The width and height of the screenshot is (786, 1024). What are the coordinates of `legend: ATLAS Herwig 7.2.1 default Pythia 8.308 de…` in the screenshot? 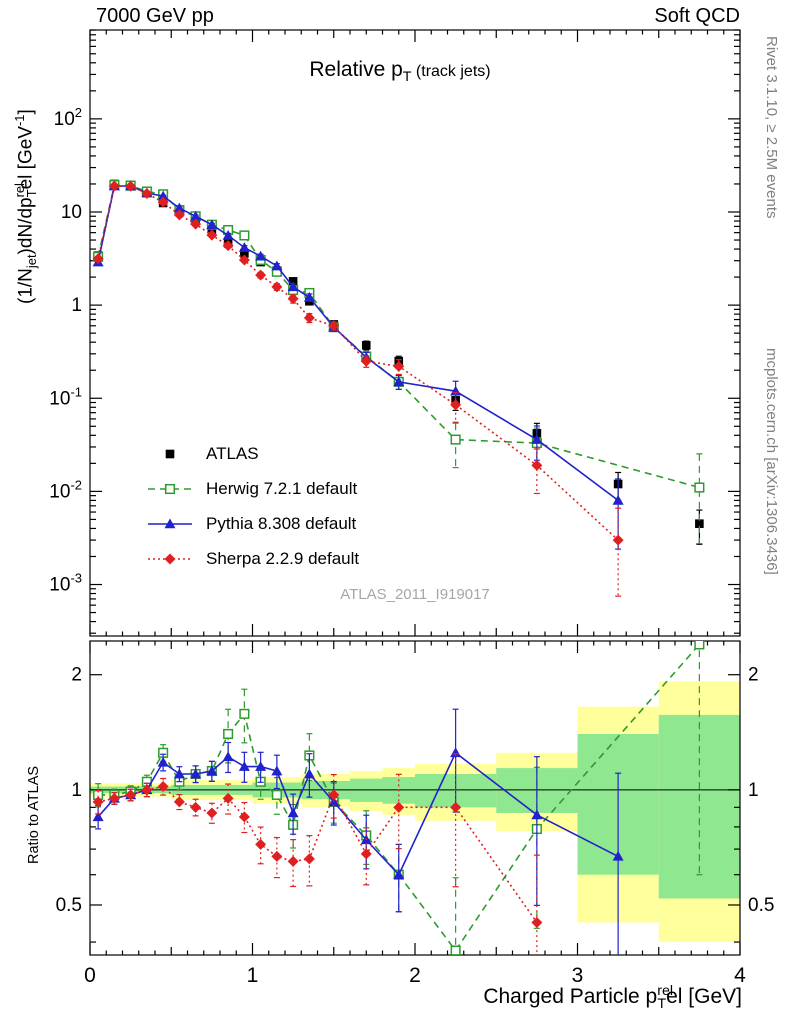 It's located at (252, 506).